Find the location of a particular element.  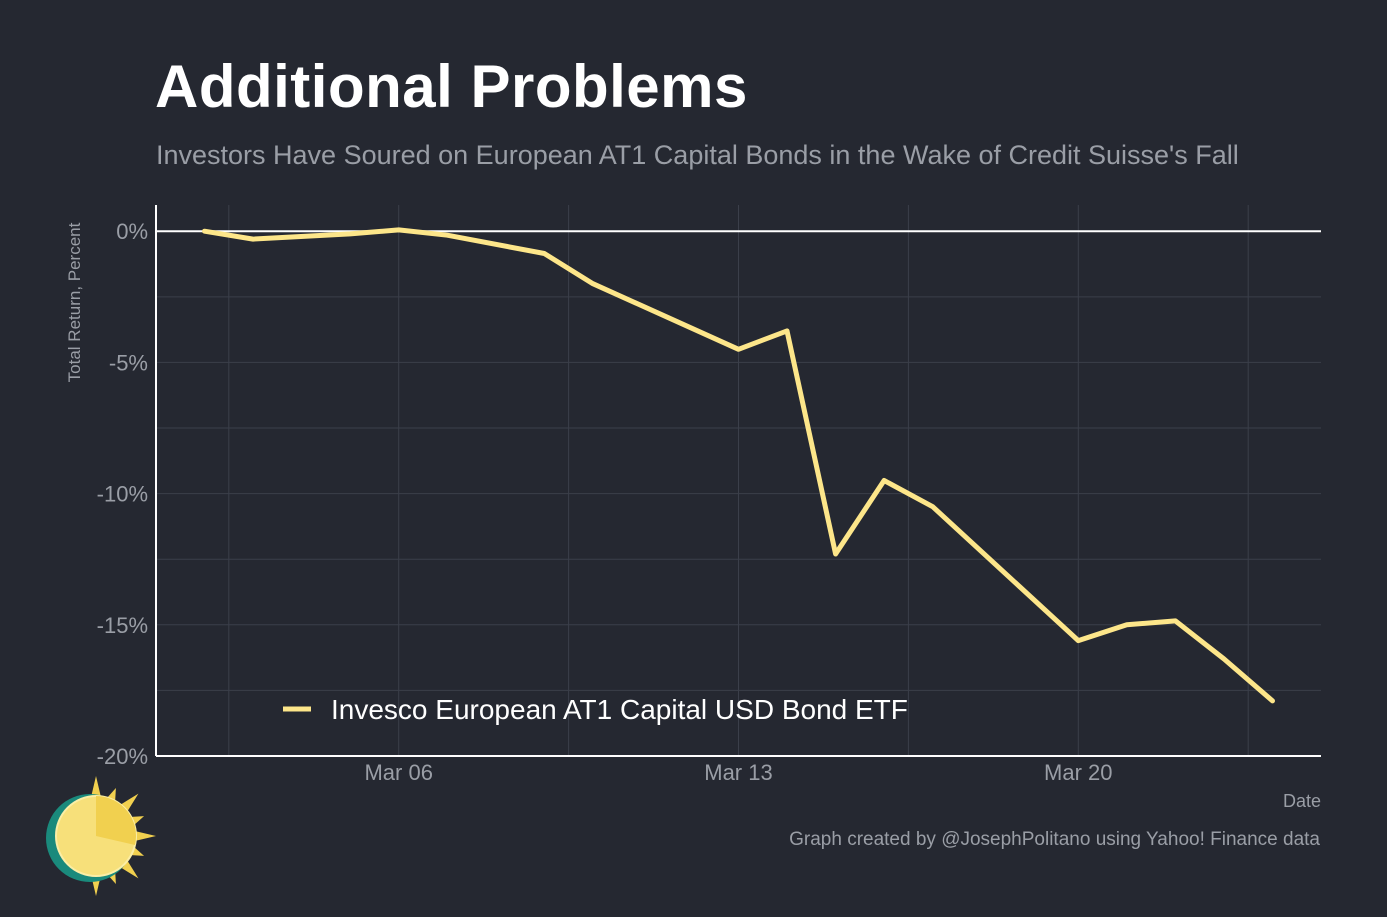

x-tick-label: Mar 06 is located at coordinates (398, 772).